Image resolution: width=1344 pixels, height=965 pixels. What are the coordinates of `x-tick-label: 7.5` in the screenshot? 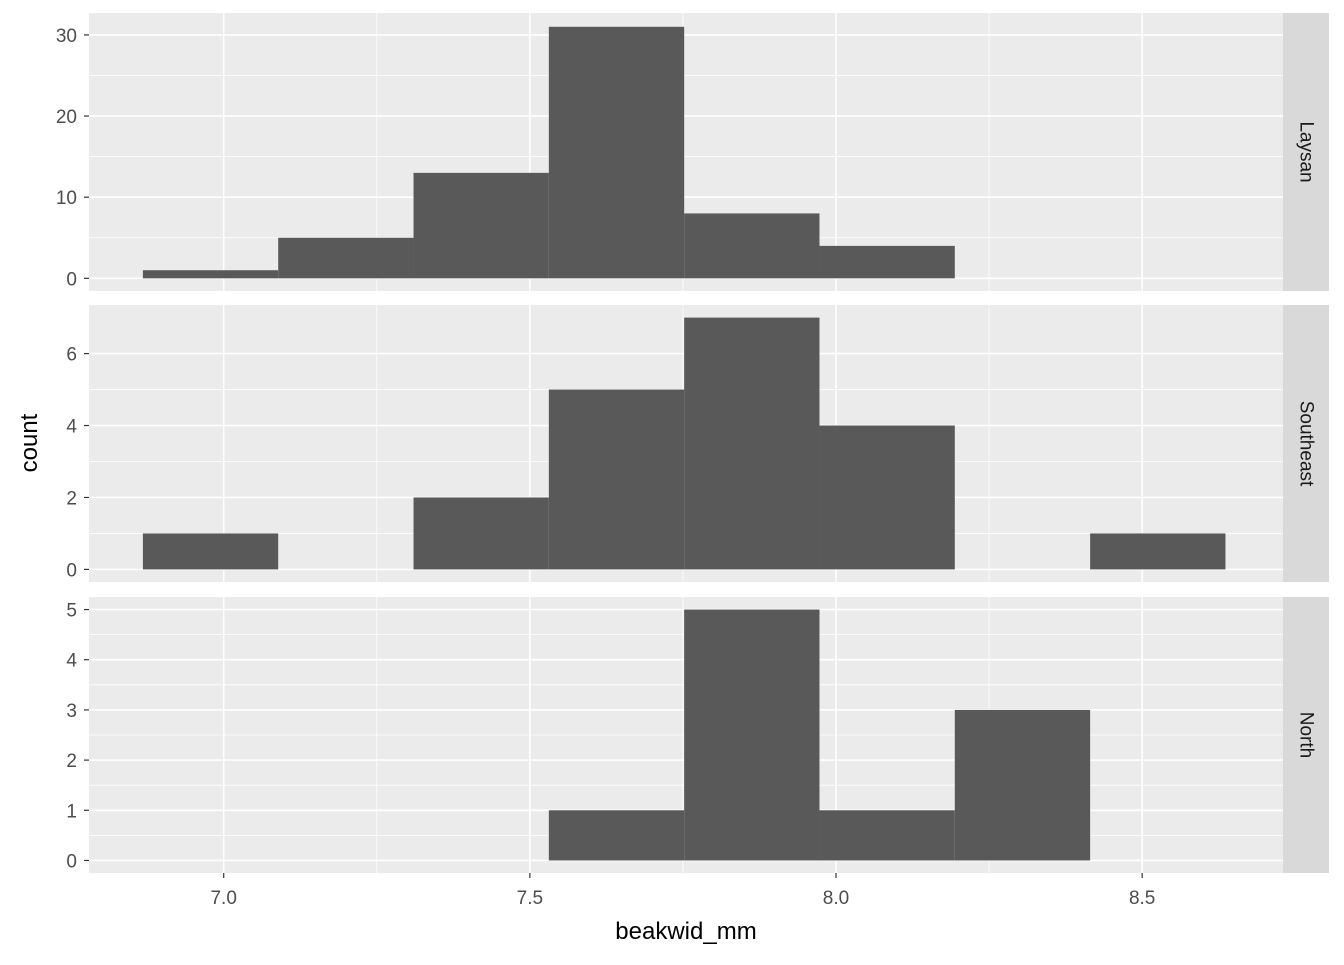 It's located at (530, 898).